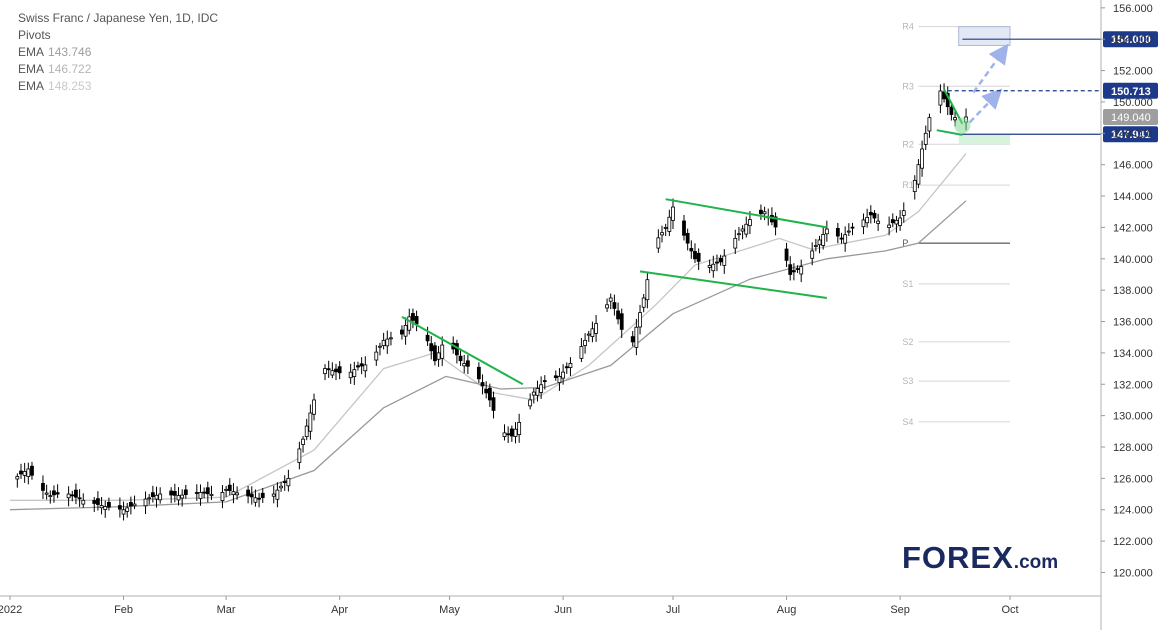 This screenshot has width=1170, height=630. What do you see at coordinates (1133, 385) in the screenshot?
I see `price-tick-label: 132.000` at bounding box center [1133, 385].